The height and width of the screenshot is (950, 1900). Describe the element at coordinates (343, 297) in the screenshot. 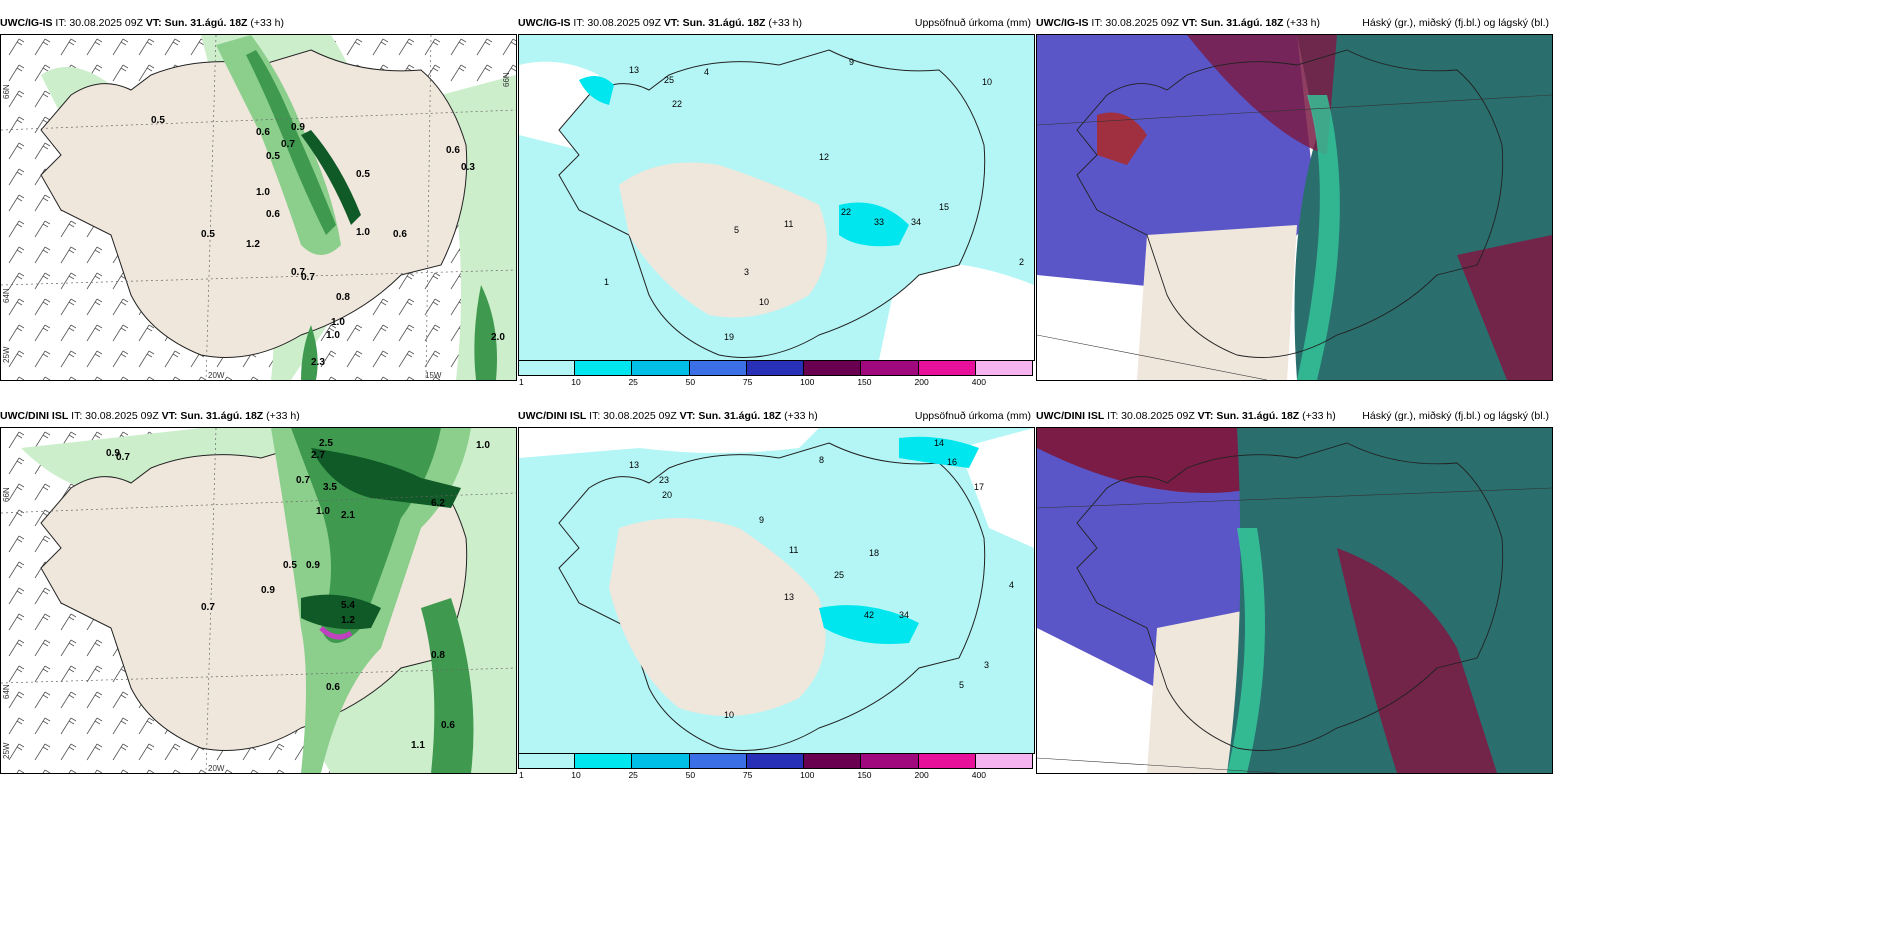

I see `value-label: 0.8` at that location.